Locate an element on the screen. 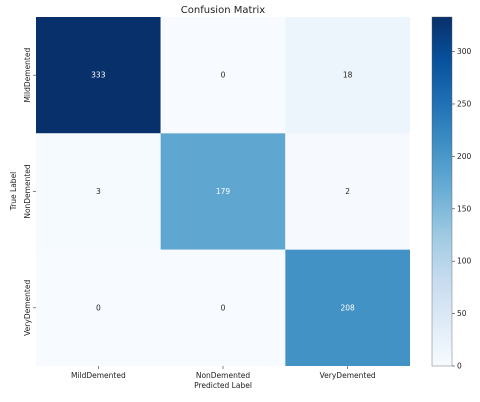 This screenshot has width=480, height=402. colorbar-tick-label: 150 is located at coordinates (464, 208).